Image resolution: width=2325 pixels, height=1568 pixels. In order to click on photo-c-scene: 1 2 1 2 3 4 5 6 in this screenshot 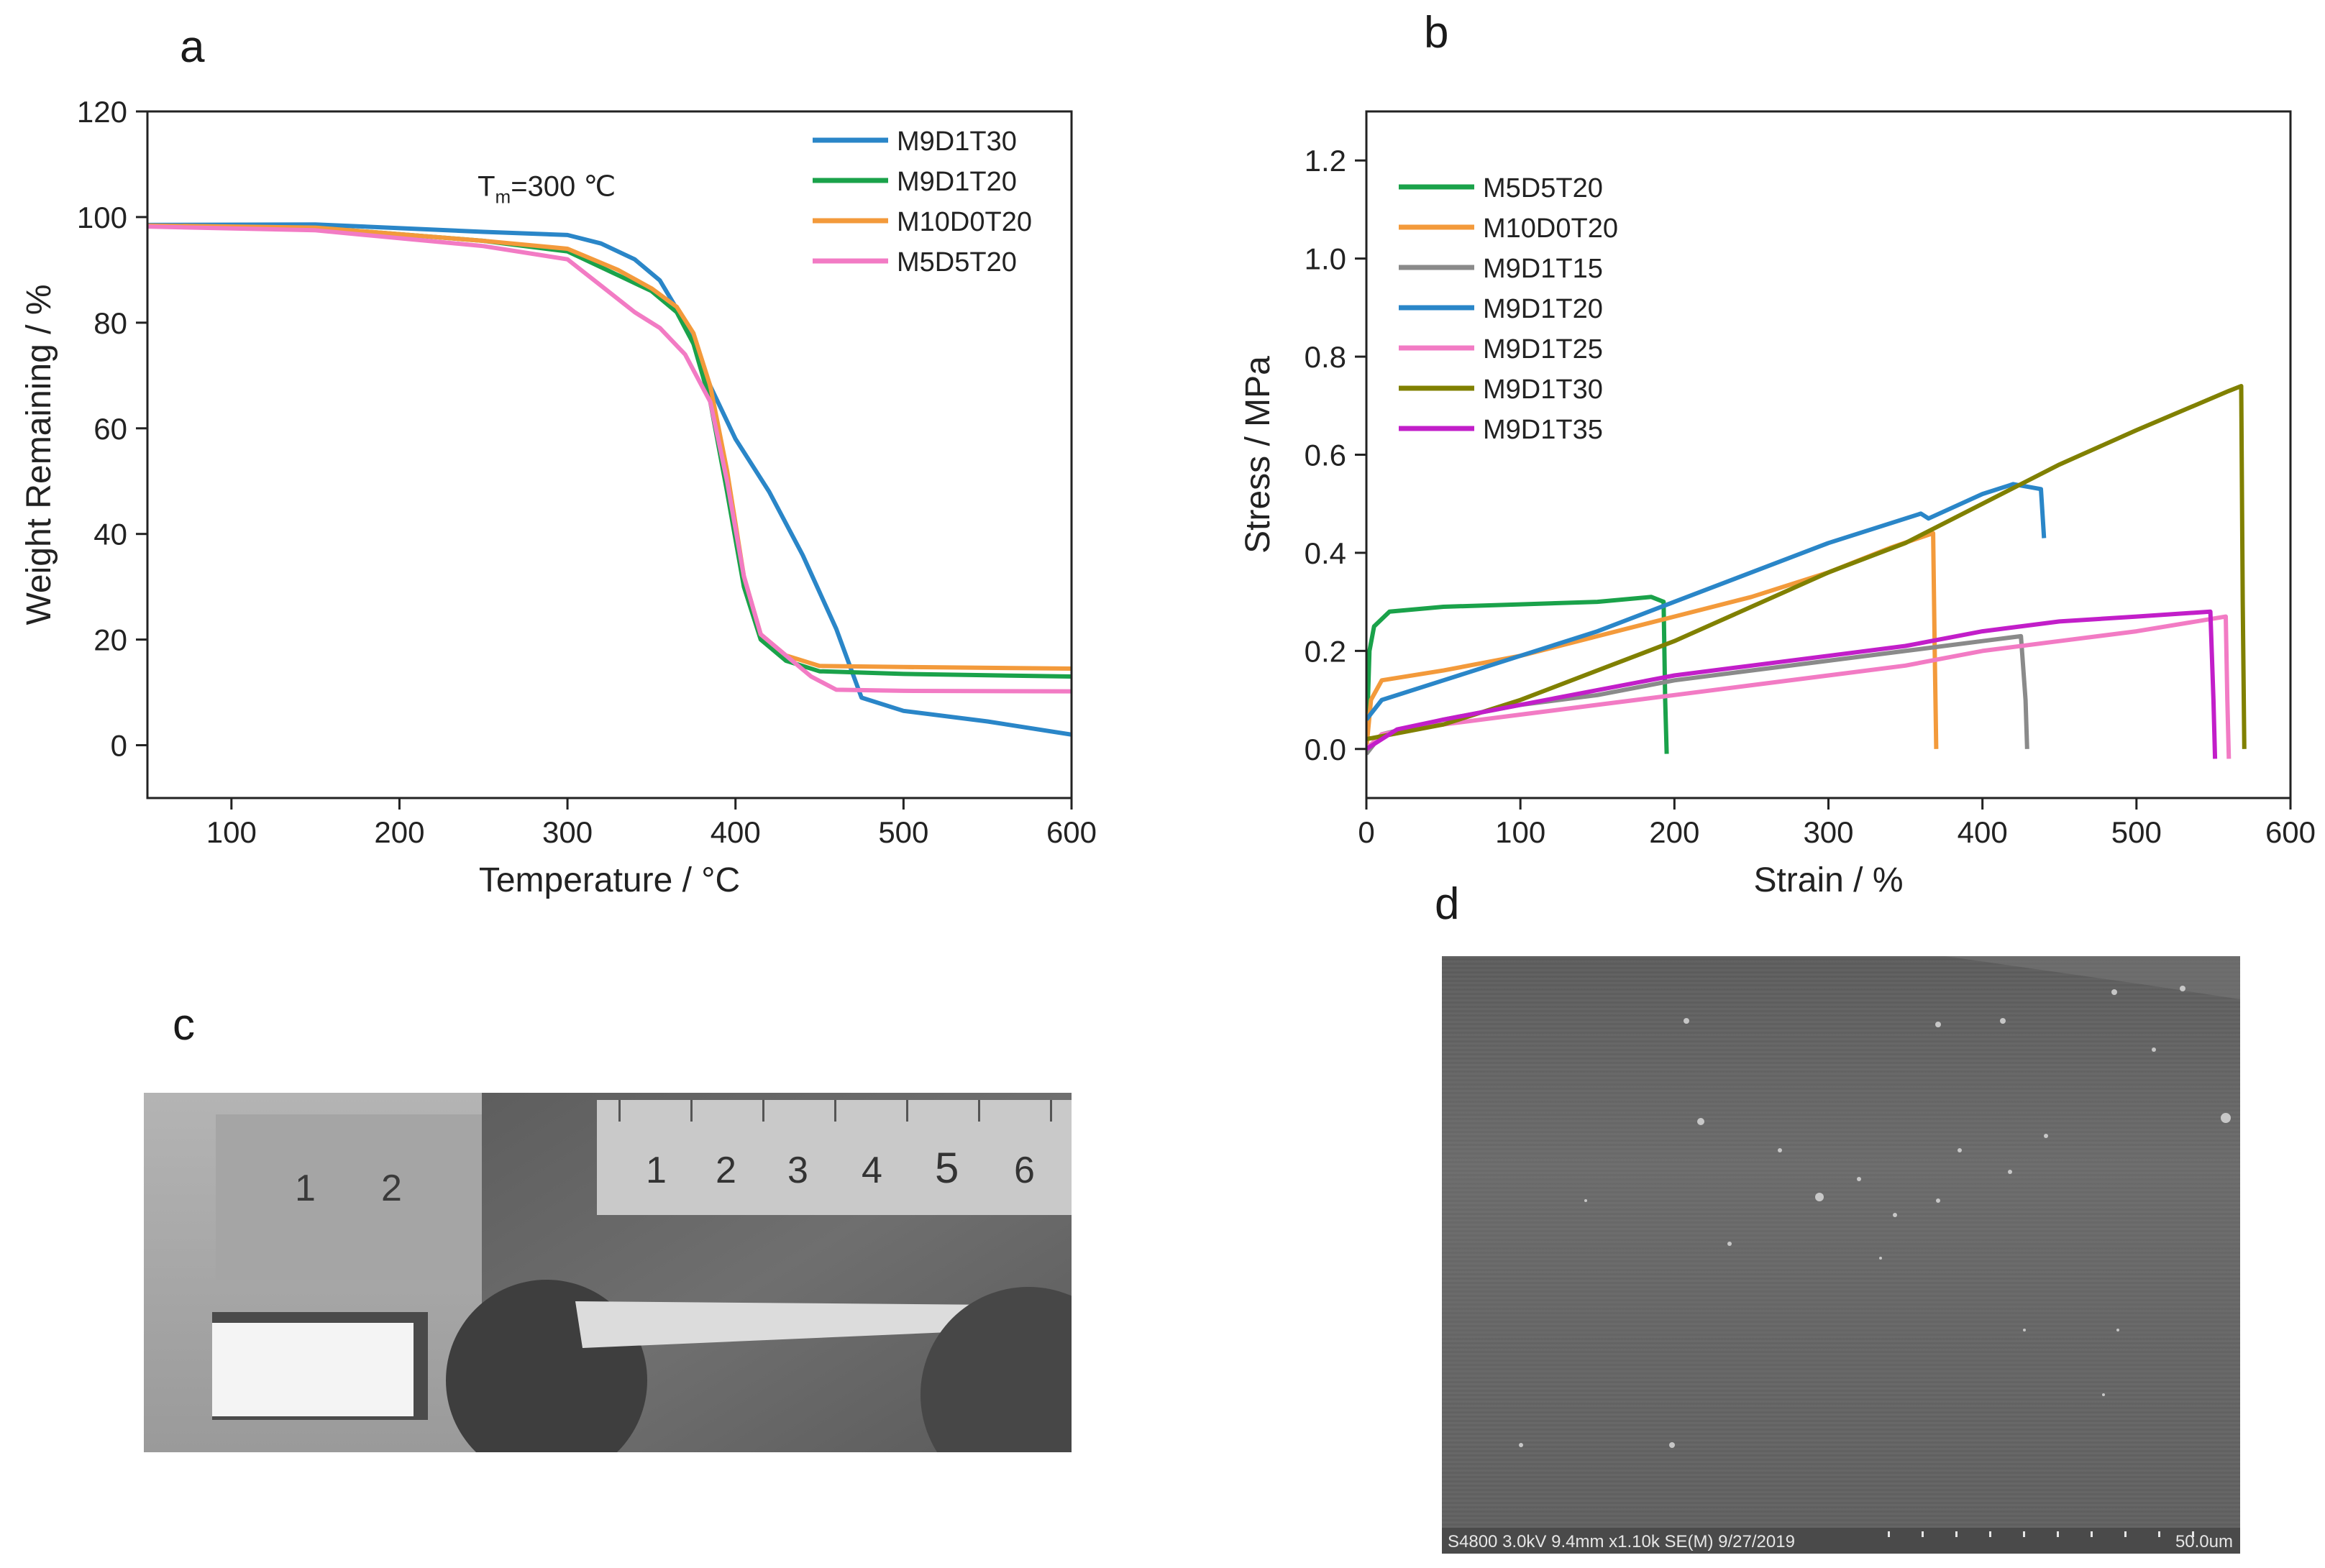, I will do `click(608, 1272)`.